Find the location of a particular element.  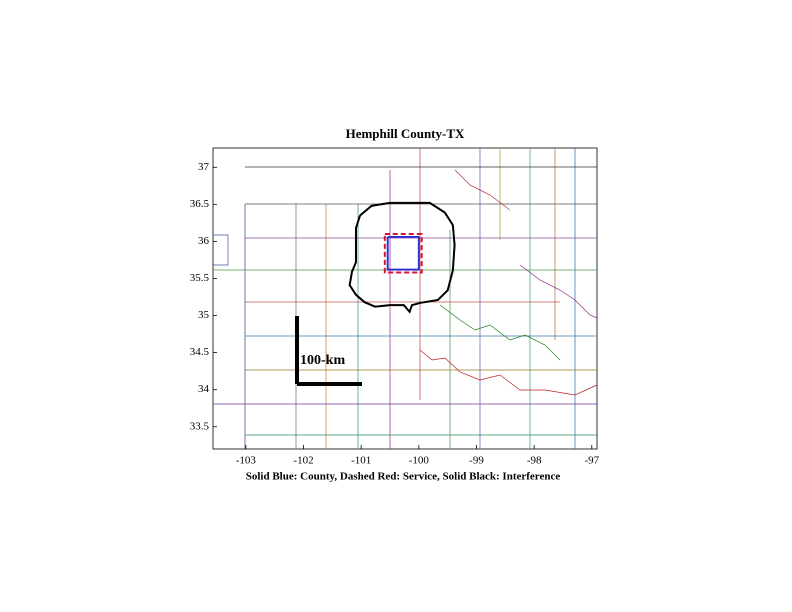

y-tick-label: 34.5 is located at coordinates (200, 352).